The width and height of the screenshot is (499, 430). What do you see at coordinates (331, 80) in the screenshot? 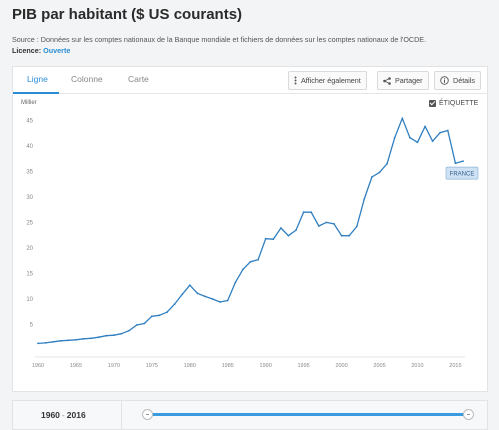
I see `afficher-label: Afficher également` at bounding box center [331, 80].